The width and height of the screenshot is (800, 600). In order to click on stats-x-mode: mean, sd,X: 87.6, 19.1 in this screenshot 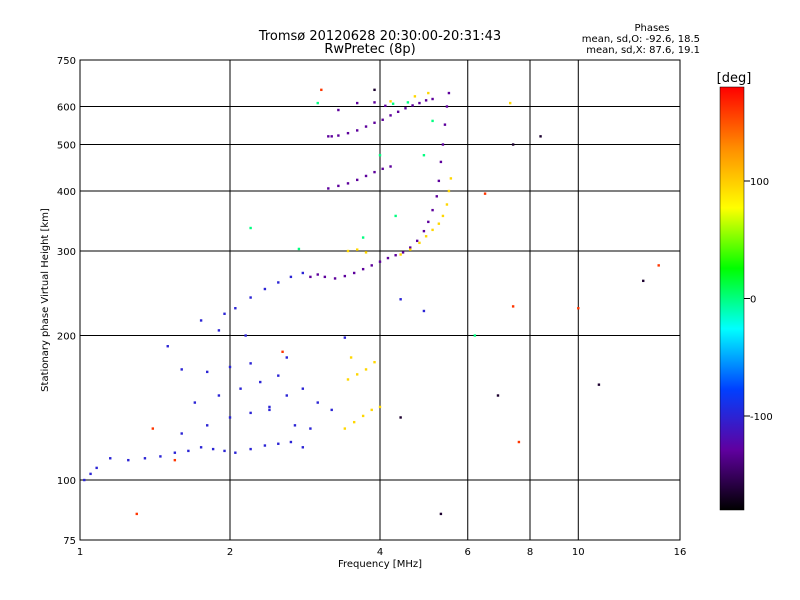, I will do `click(643, 50)`.